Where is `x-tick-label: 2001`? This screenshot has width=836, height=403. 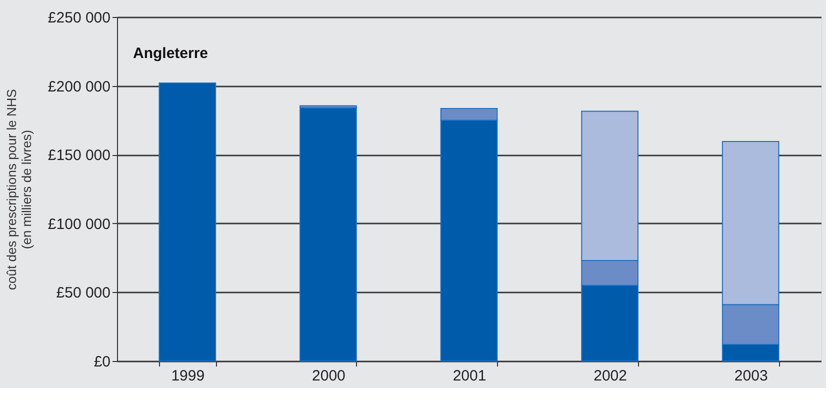
x-tick-label: 2001 is located at coordinates (469, 376).